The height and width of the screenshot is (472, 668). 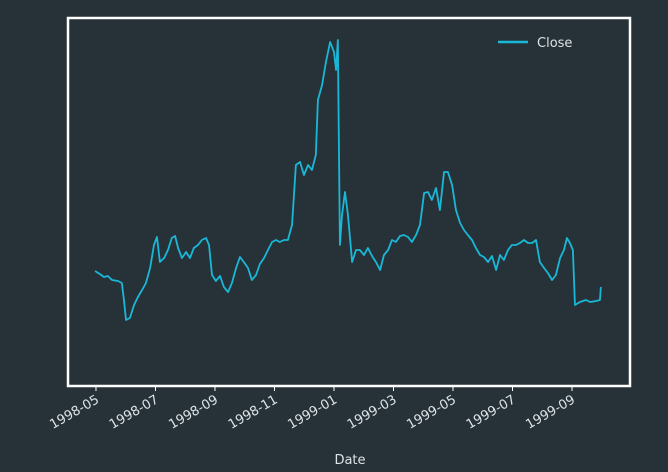 I want to click on x-axis-label: Date, so click(x=349, y=460).